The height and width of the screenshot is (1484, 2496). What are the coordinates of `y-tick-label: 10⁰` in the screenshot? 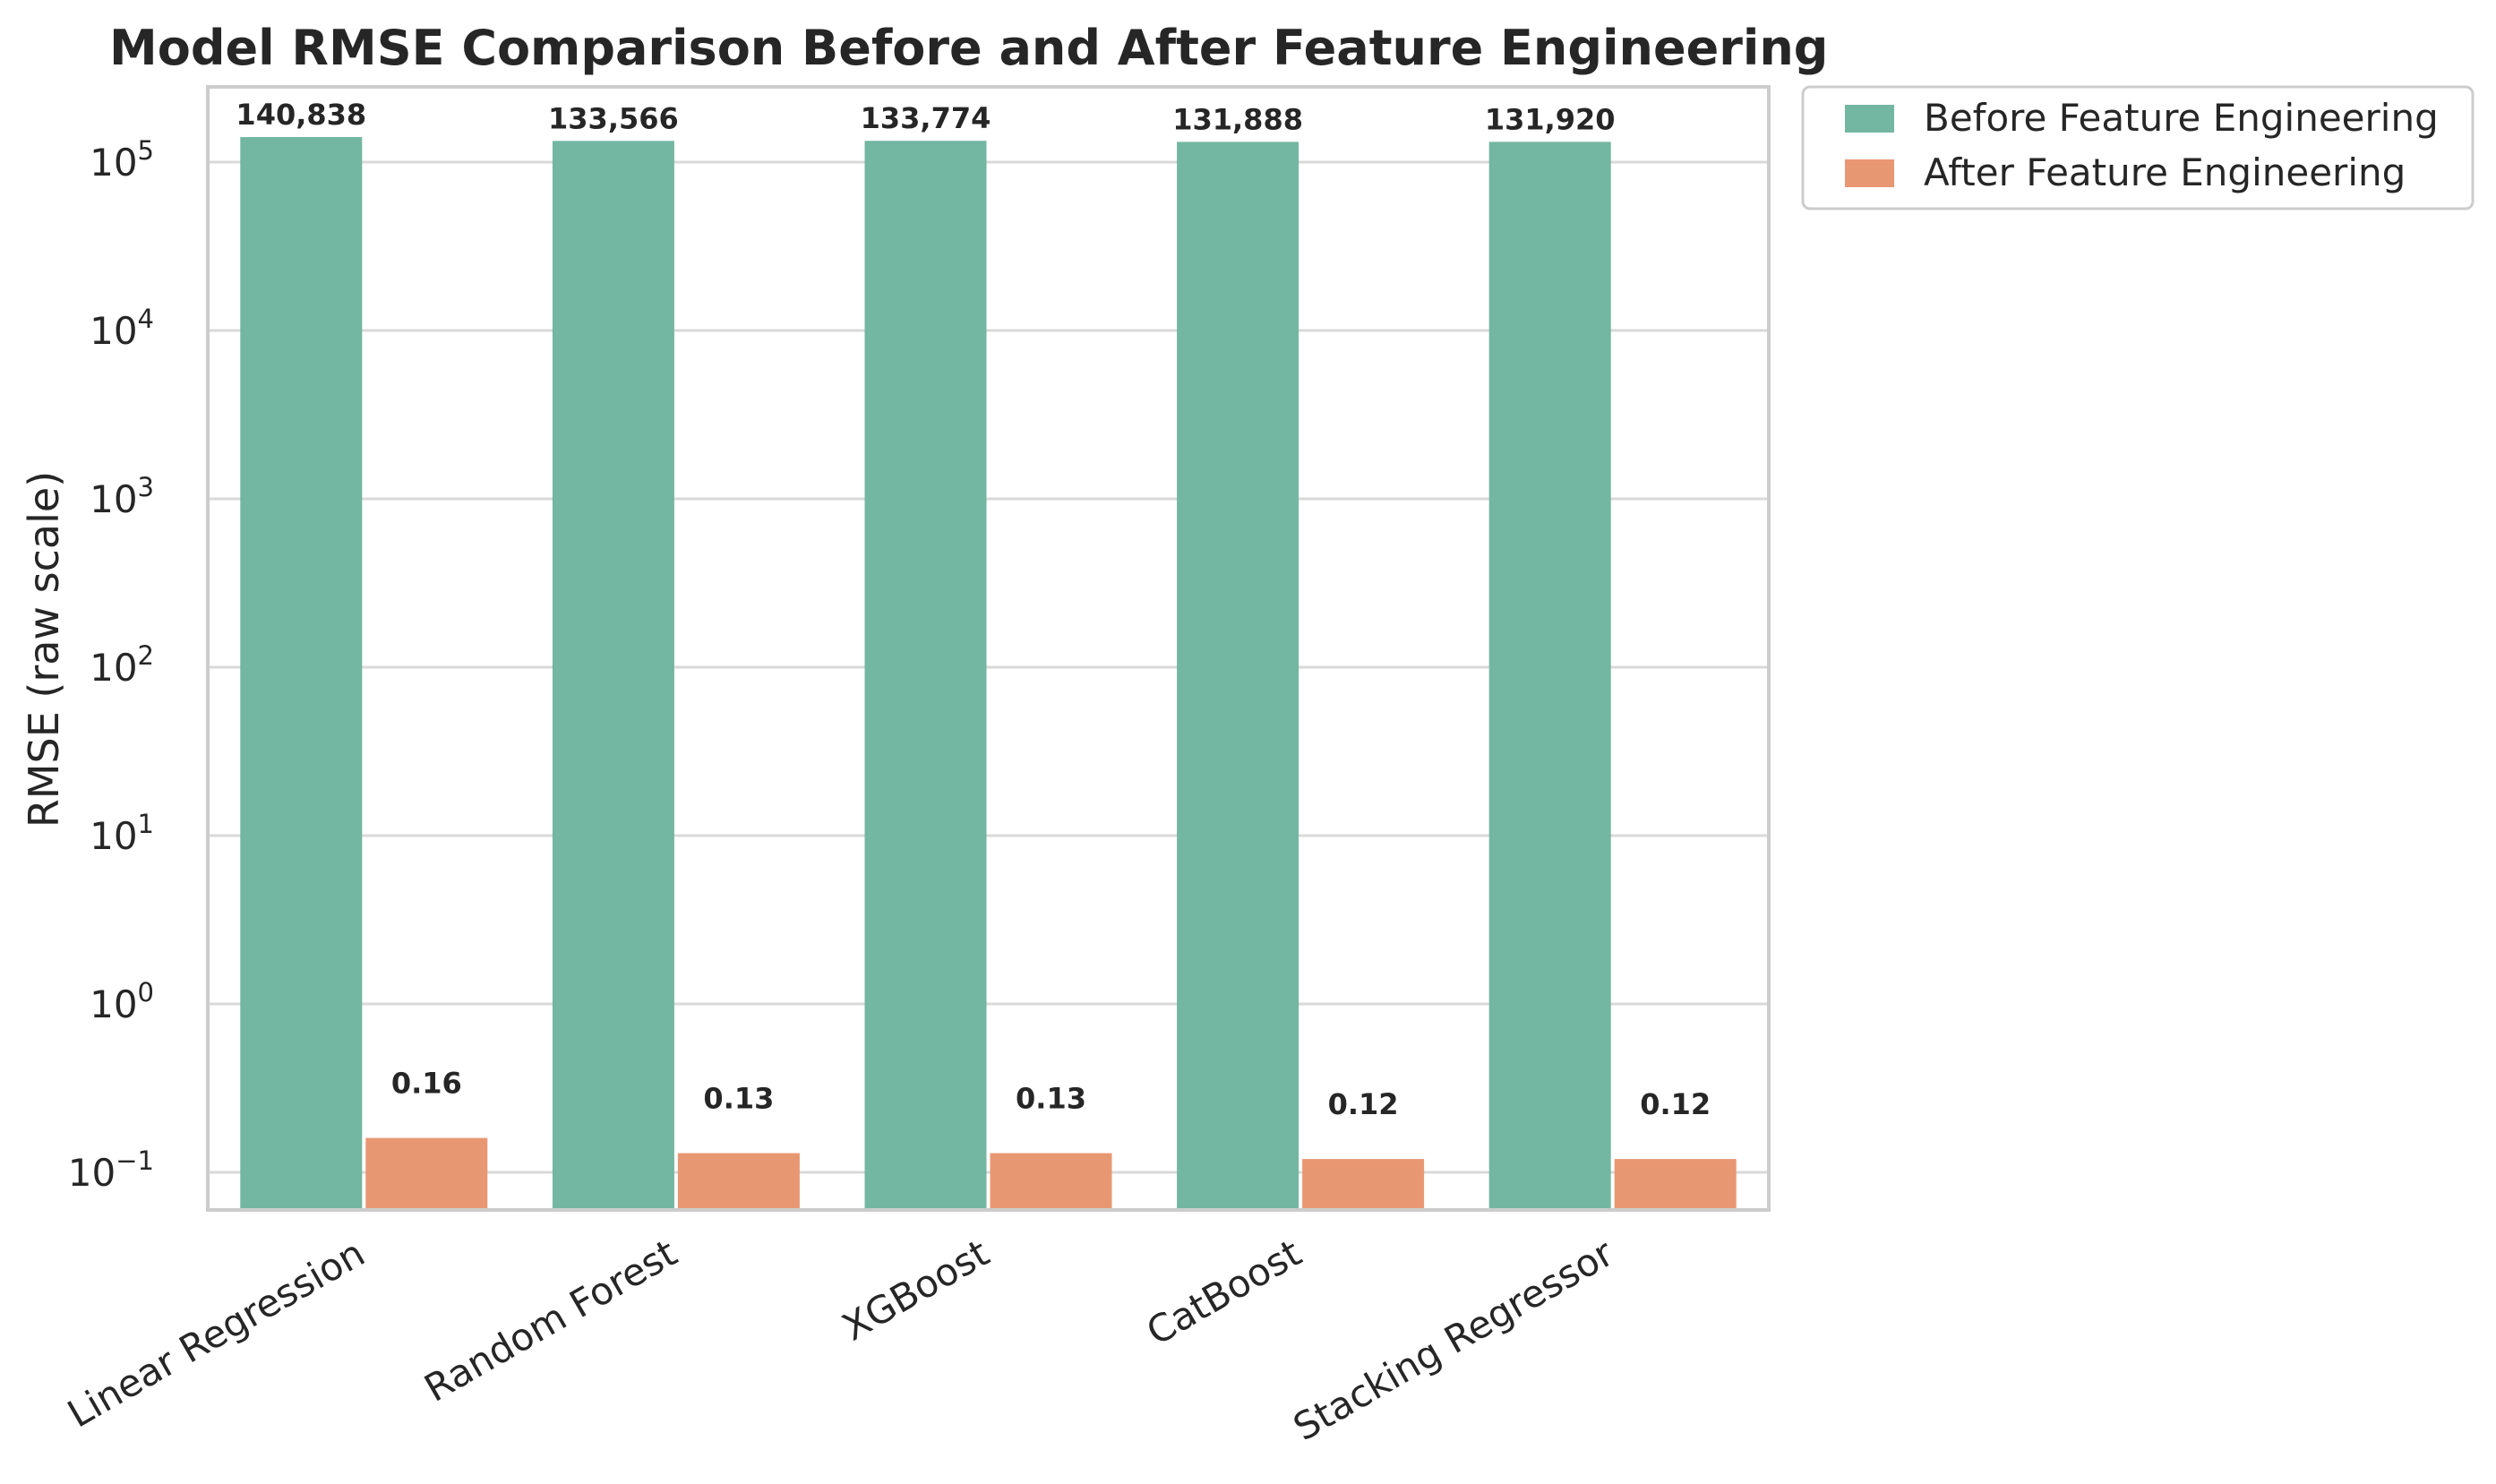 It's located at (122, 1001).